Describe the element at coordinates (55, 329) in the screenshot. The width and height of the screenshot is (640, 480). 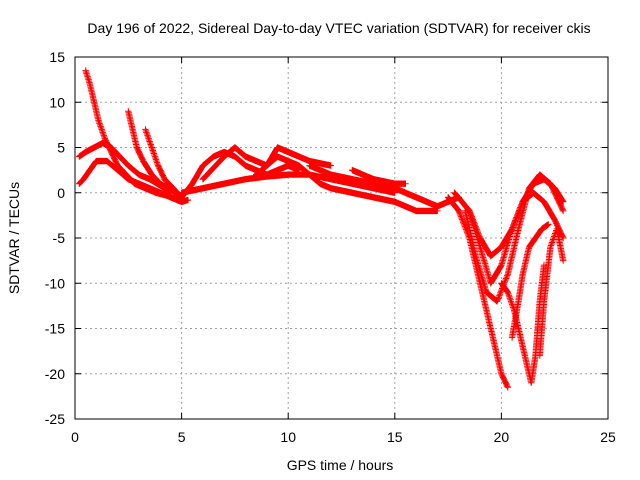
I see `y-tick-label: -15` at that location.